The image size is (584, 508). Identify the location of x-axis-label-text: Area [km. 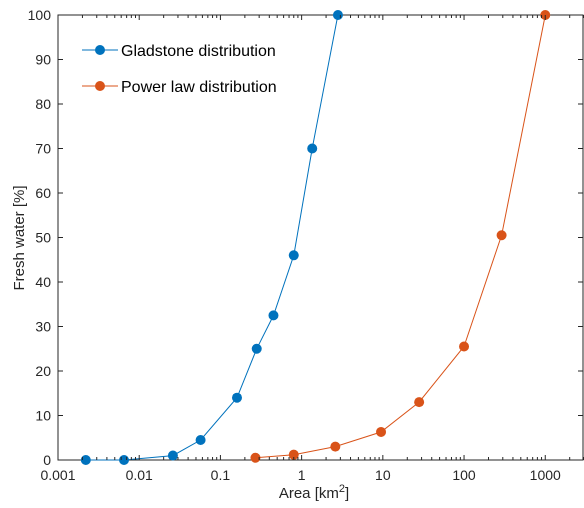
(309, 493).